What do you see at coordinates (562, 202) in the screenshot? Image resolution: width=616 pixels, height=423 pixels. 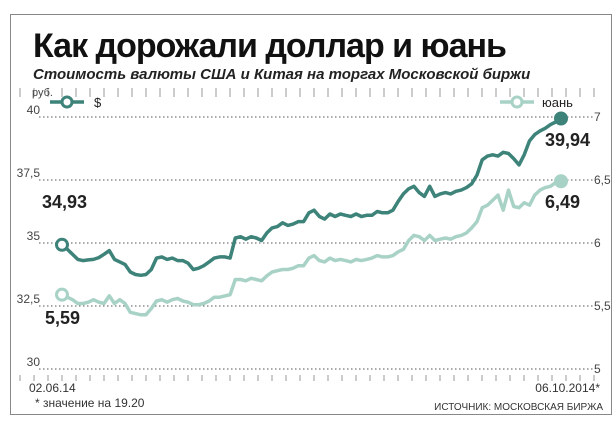 I see `cny-end-label: 6,49` at bounding box center [562, 202].